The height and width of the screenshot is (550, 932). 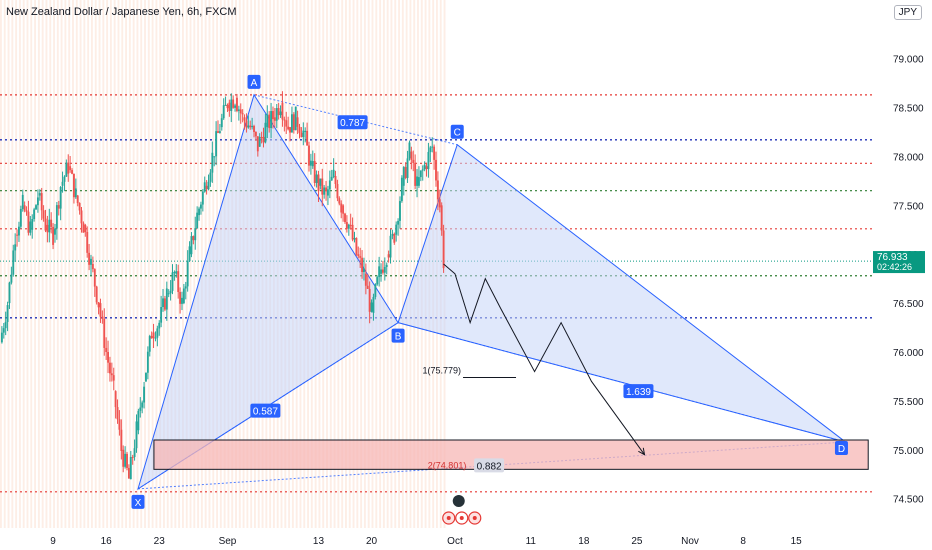 What do you see at coordinates (447, 465) in the screenshot?
I see `target-label-2: 2(74.801)` at bounding box center [447, 465].